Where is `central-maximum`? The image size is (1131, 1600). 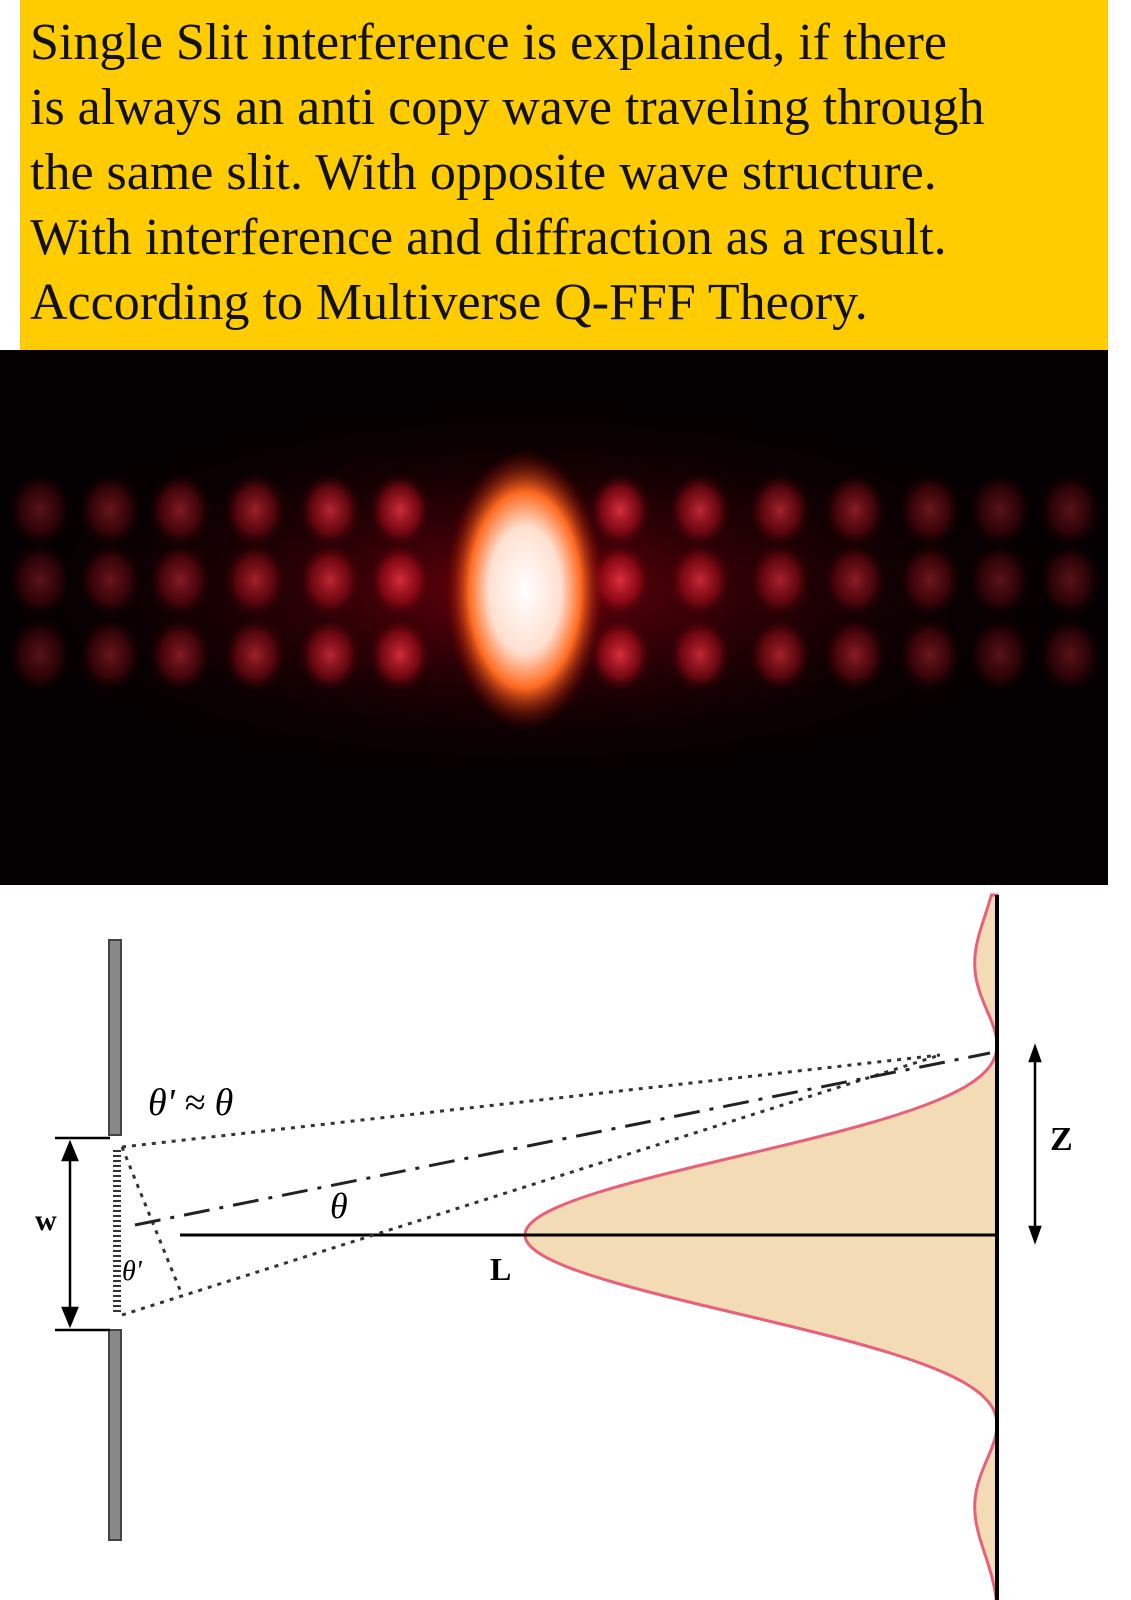
central-maximum is located at coordinates (525, 590).